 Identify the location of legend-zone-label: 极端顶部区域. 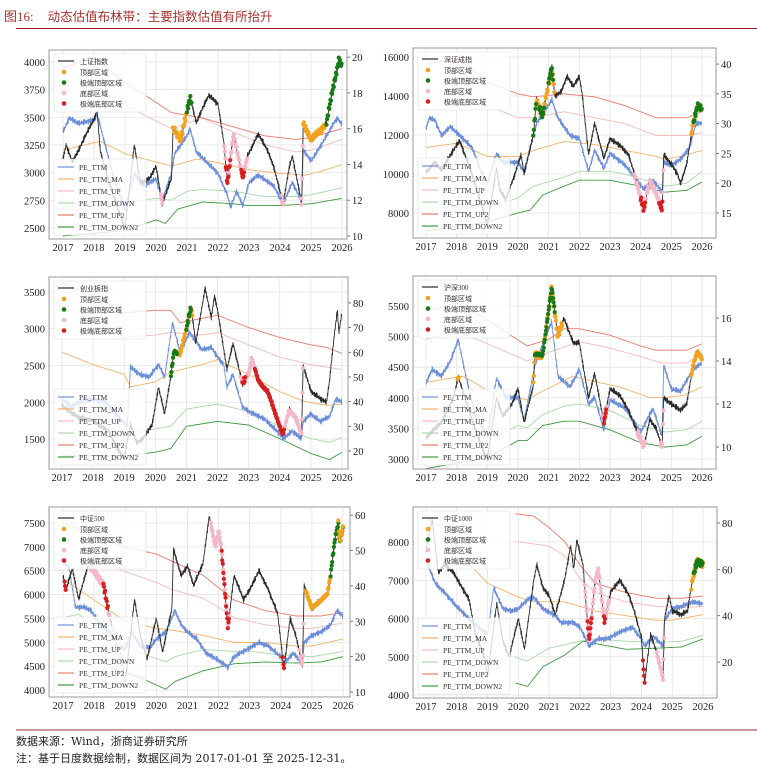
(465, 540).